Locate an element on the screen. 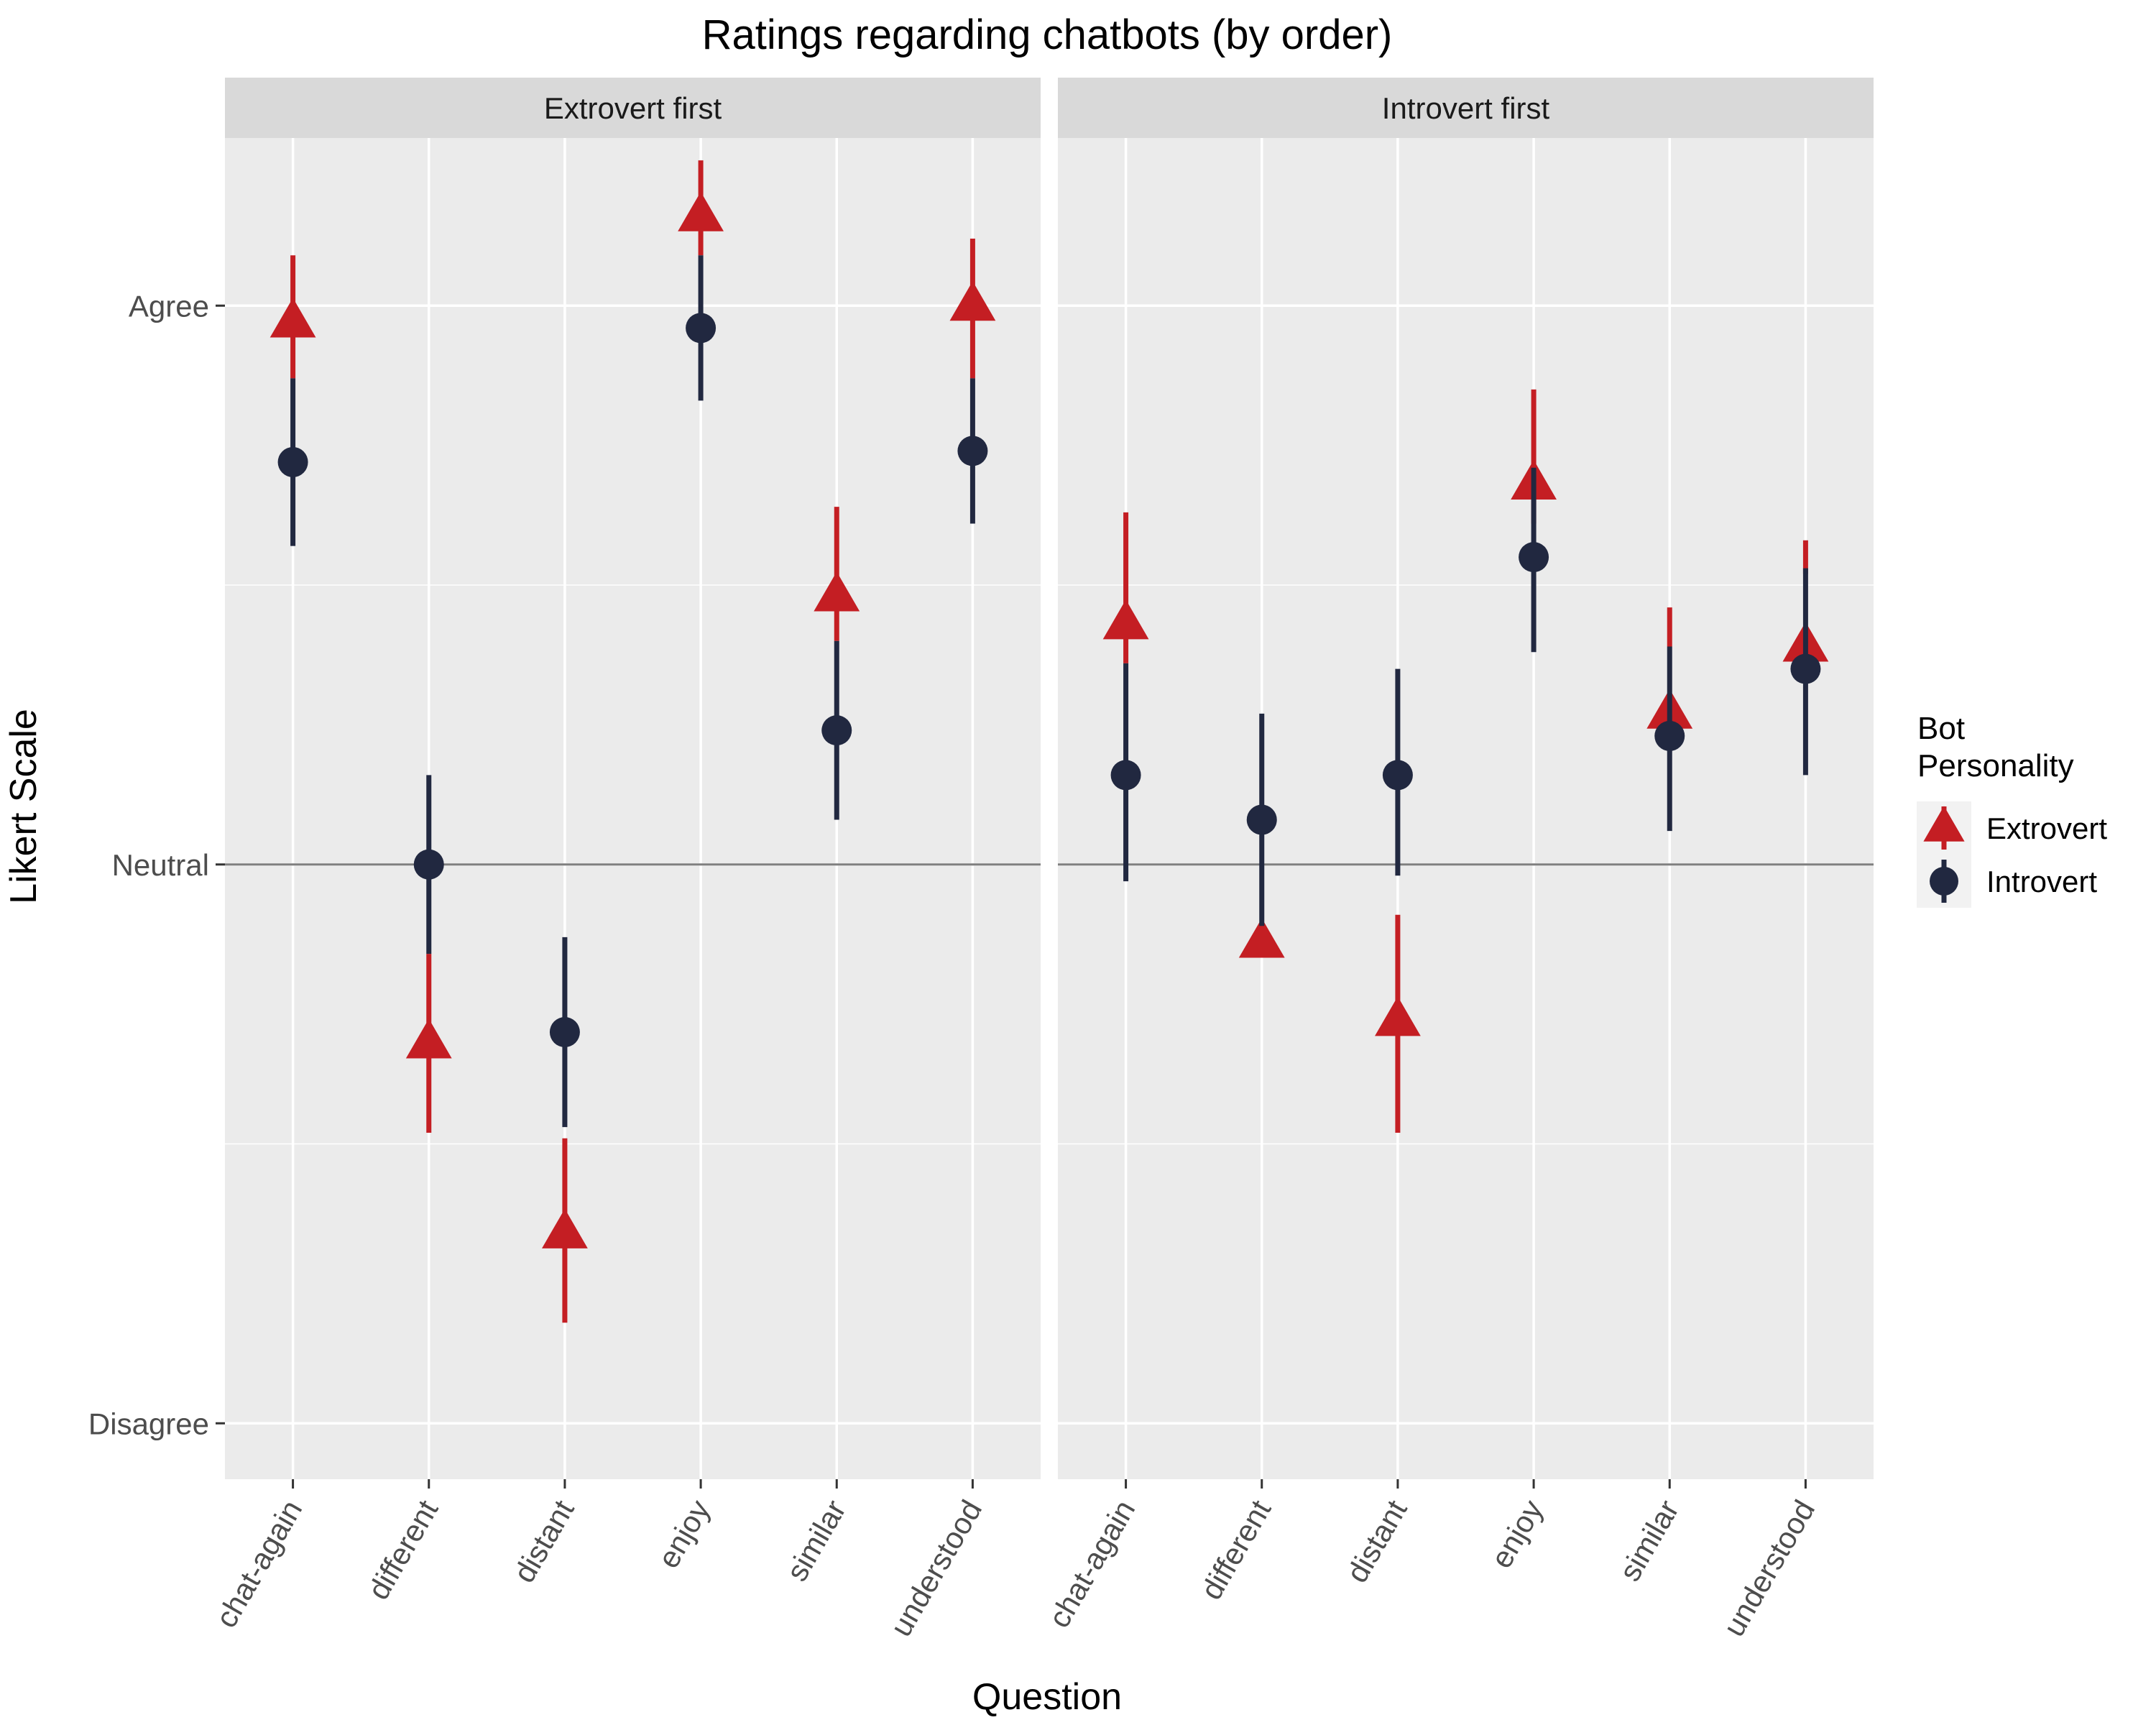  panel-strip-label: Extrovert first is located at coordinates (633, 108).